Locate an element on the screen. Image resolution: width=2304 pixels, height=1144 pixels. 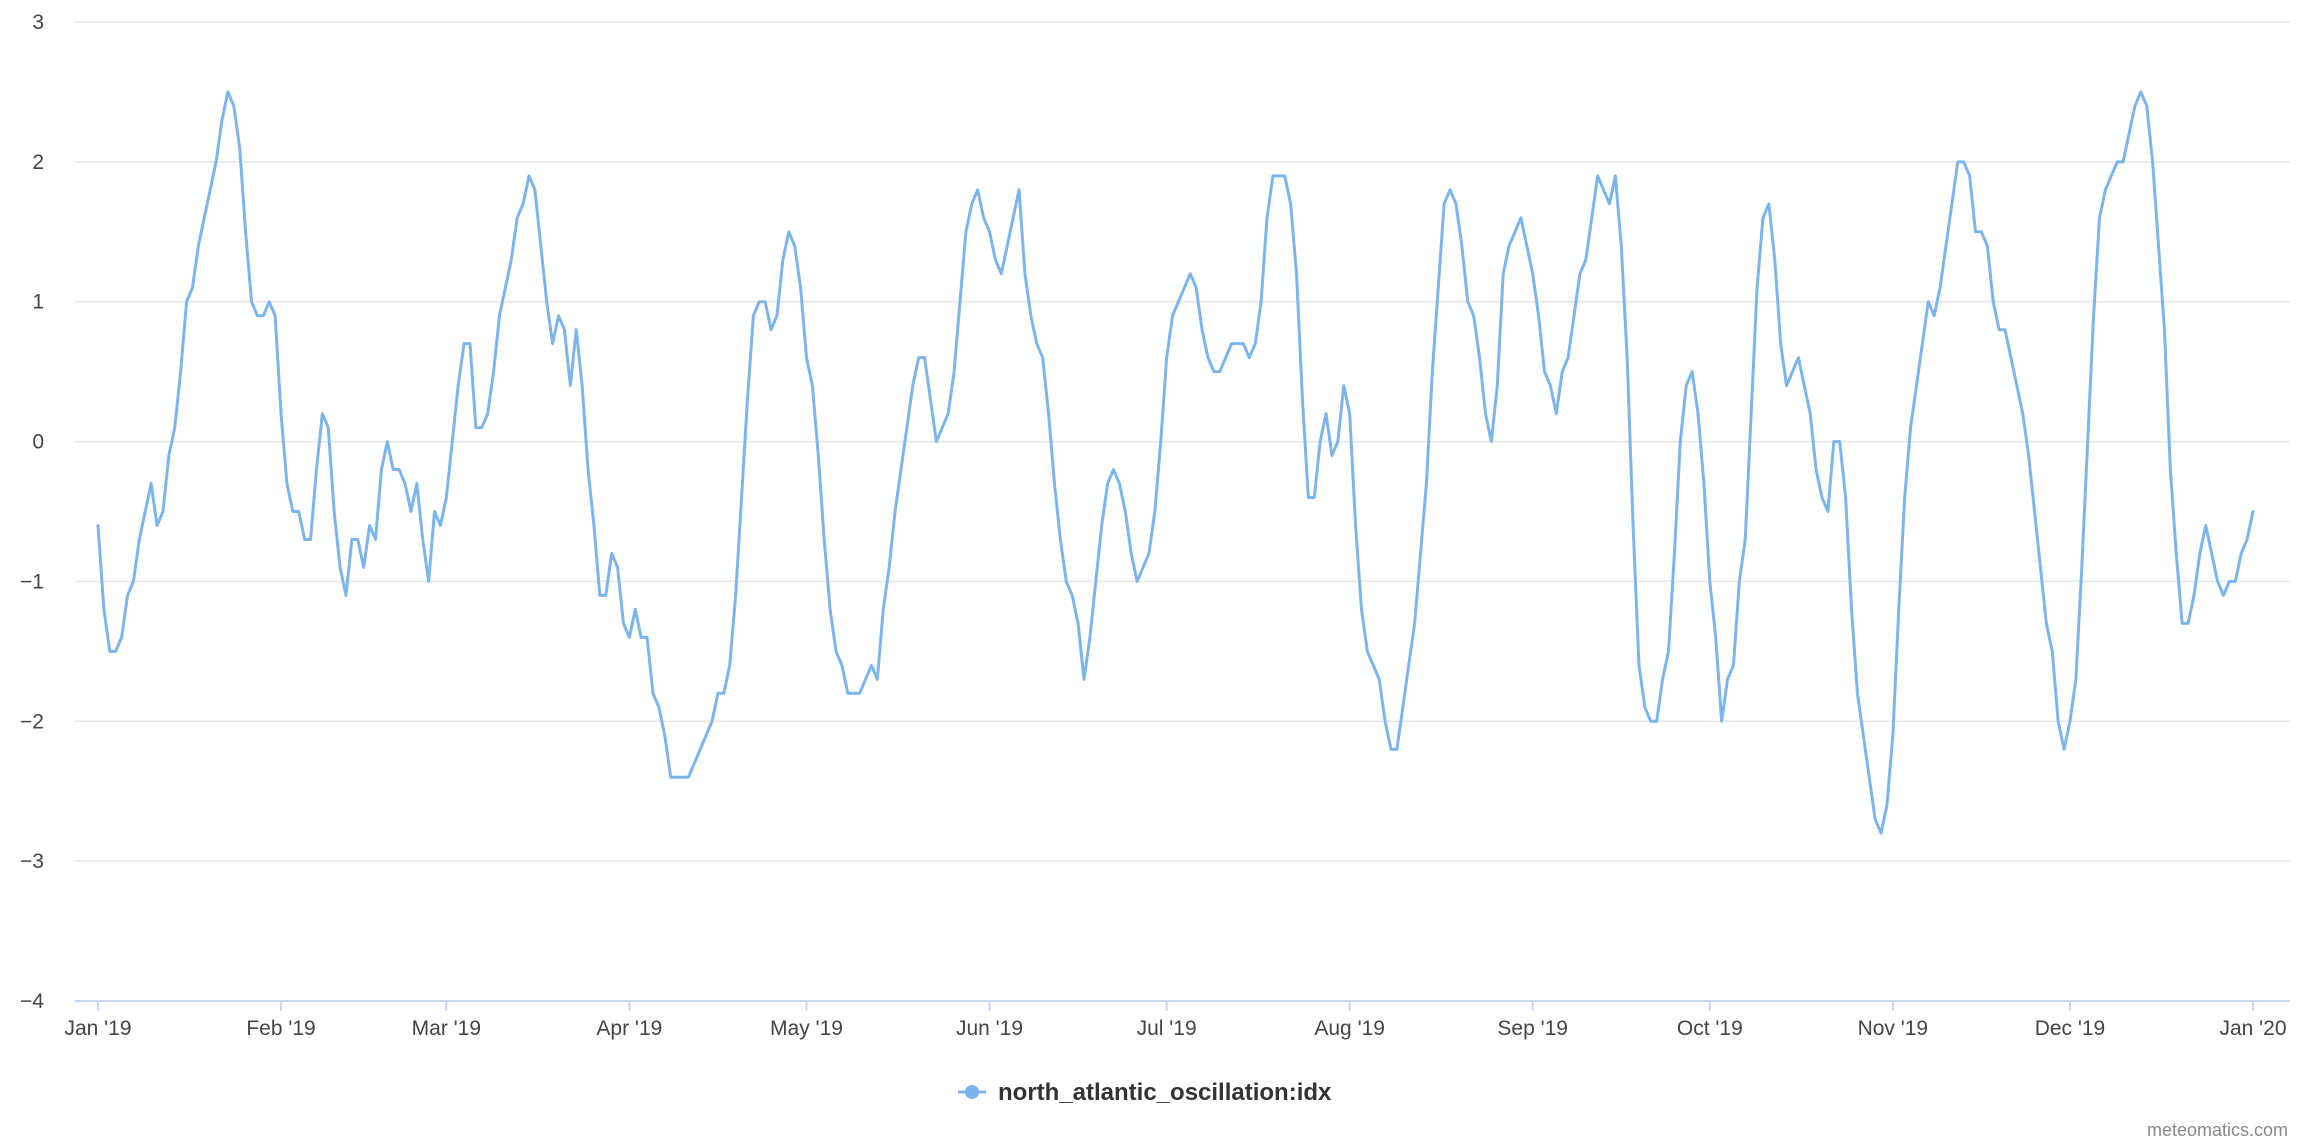
y-tick-label: 2 is located at coordinates (38, 162).